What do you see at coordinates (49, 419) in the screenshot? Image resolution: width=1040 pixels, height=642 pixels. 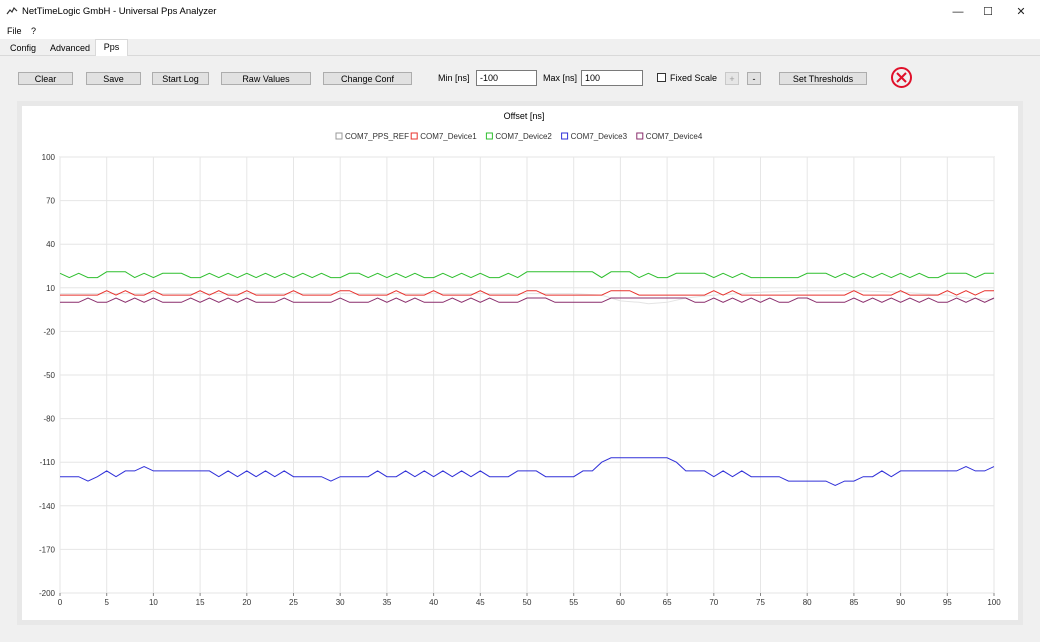 I see `y-tick-label: -80` at bounding box center [49, 419].